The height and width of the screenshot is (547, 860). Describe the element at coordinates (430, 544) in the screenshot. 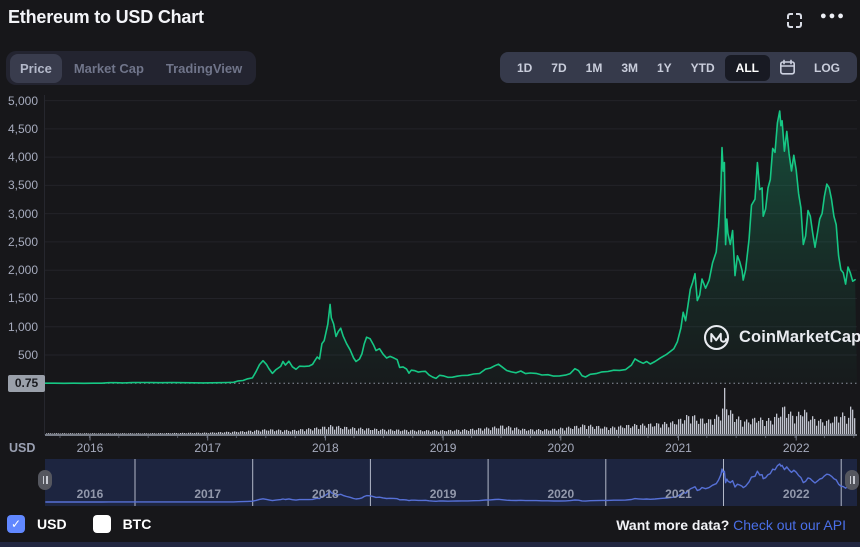

I see `bottom-divider` at that location.